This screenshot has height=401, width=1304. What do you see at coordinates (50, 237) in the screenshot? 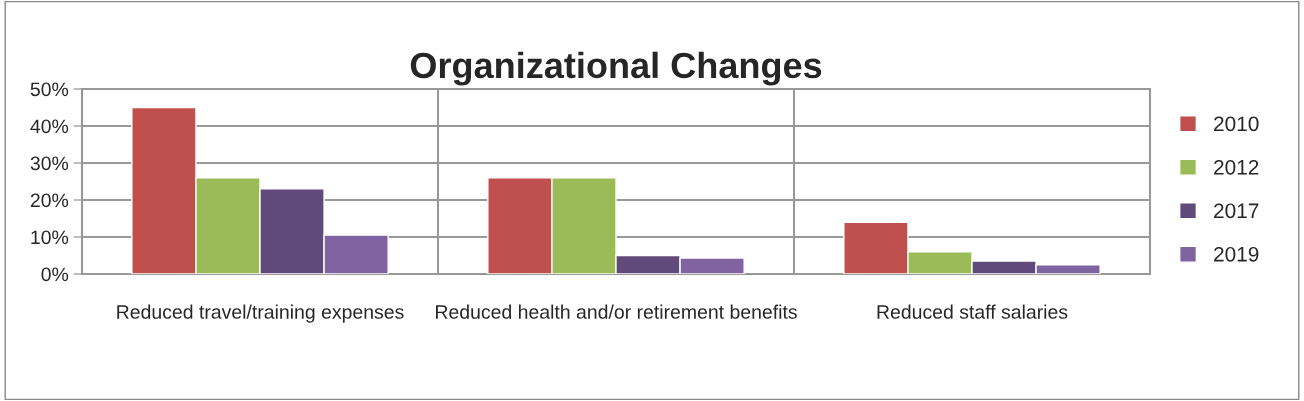
I see `y-tick-label: 10%` at bounding box center [50, 237].